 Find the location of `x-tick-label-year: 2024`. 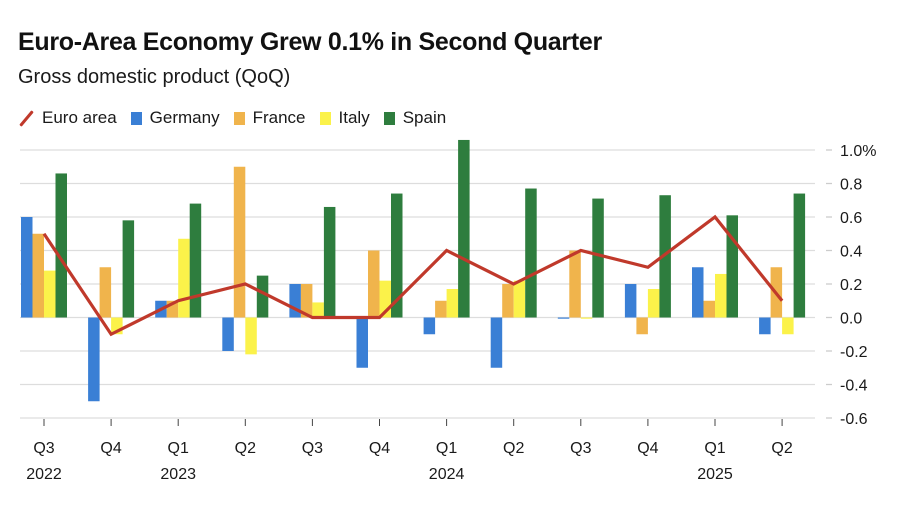

x-tick-label-year: 2024 is located at coordinates (447, 474).